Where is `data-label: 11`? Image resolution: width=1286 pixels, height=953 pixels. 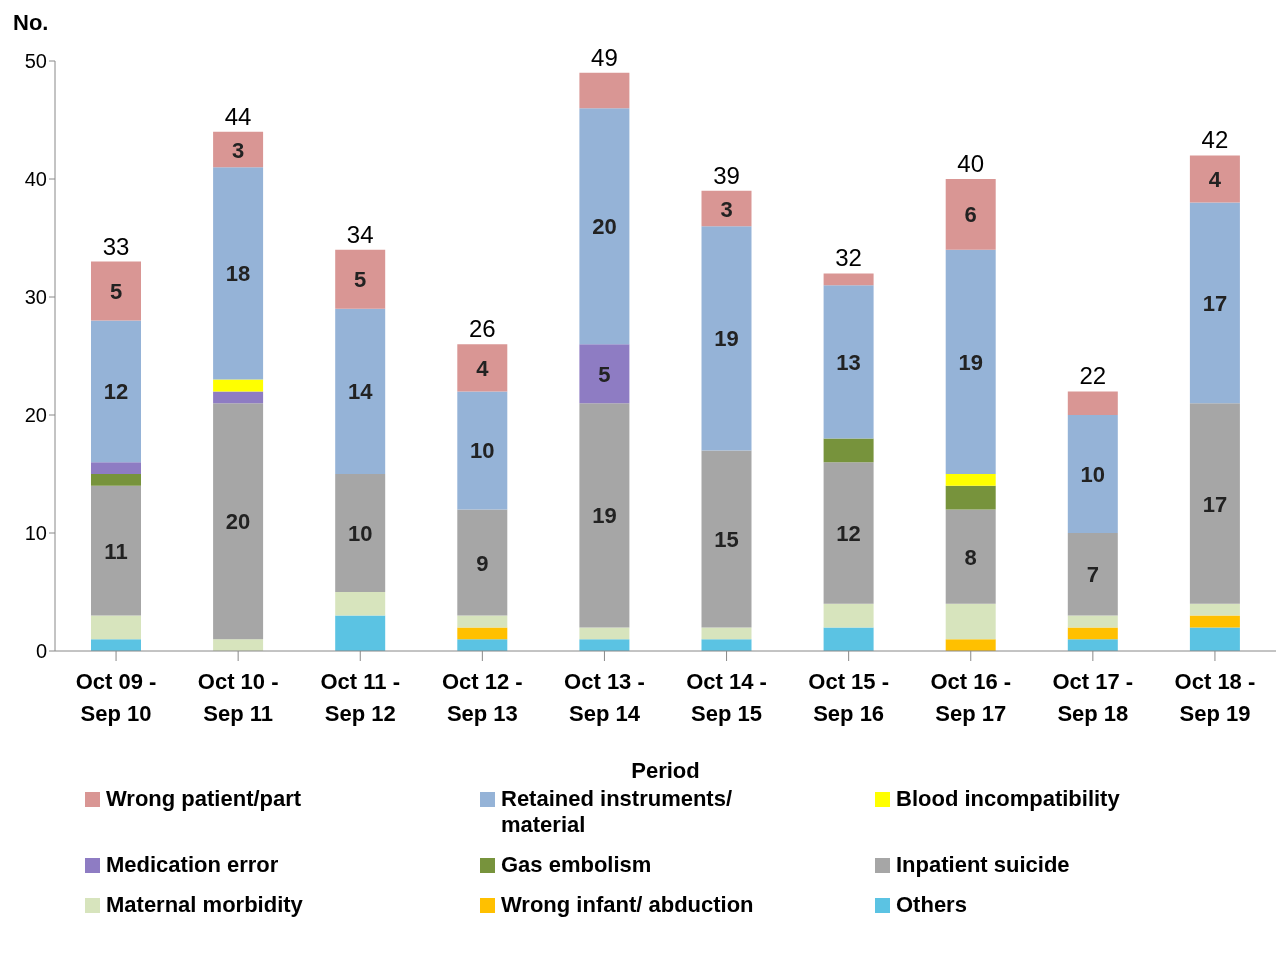 data-label: 11 is located at coordinates (116, 551).